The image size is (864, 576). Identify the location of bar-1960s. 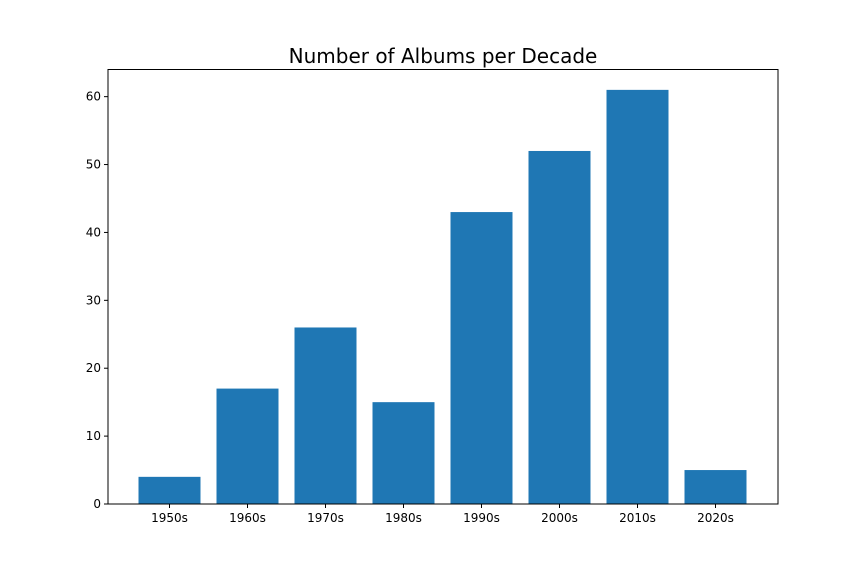
(247, 446).